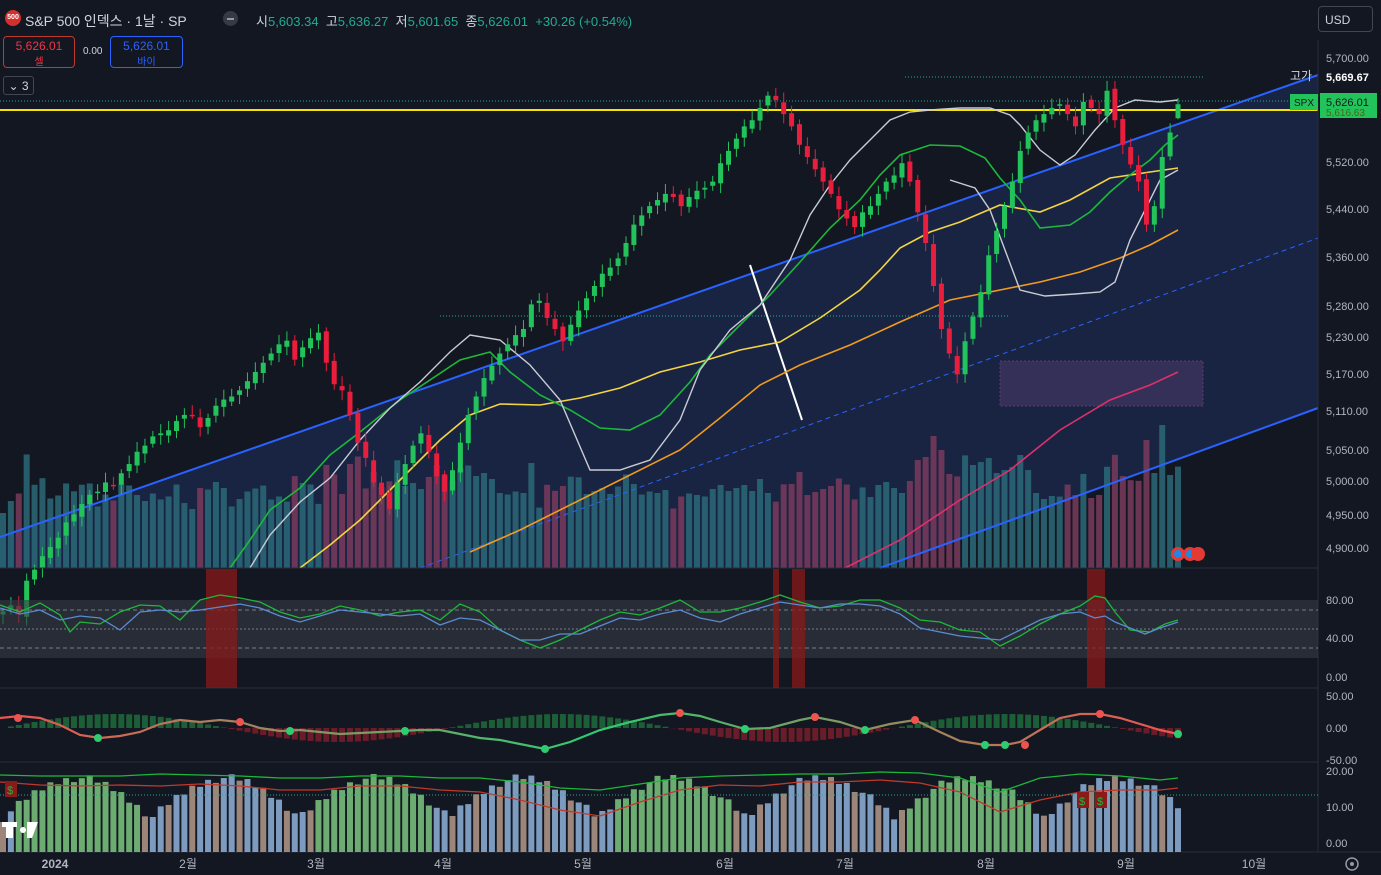  What do you see at coordinates (146, 52) in the screenshot?
I see `buy-button: 5,626.01 바이` at bounding box center [146, 52].